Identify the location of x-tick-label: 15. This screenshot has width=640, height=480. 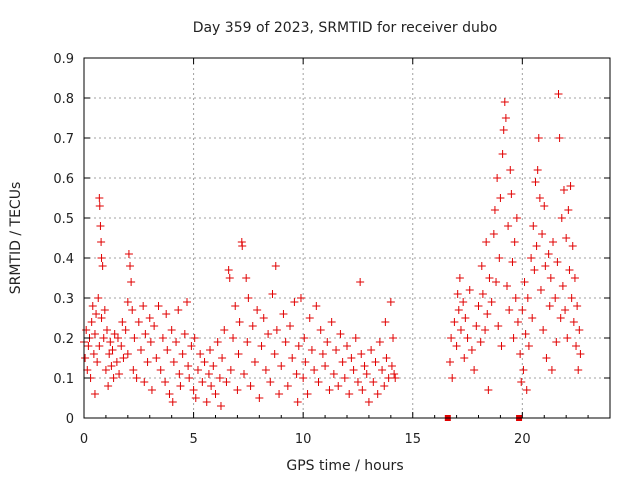
(412, 439).